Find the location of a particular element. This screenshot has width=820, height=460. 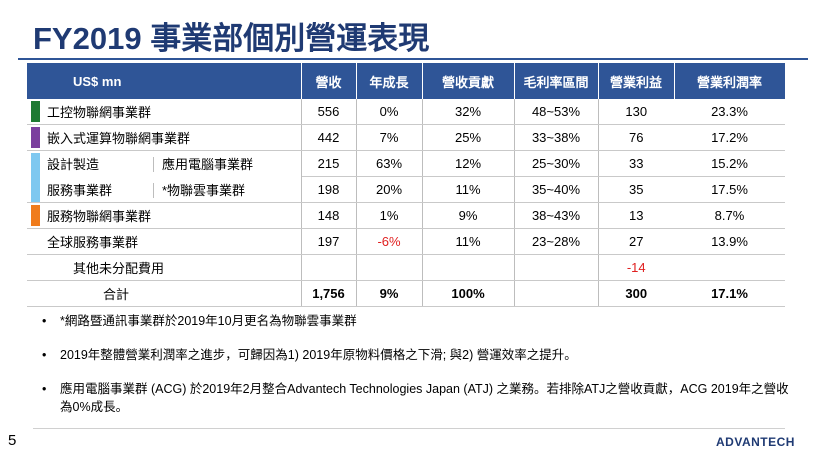

cell-revenue: 556 is located at coordinates (329, 112).